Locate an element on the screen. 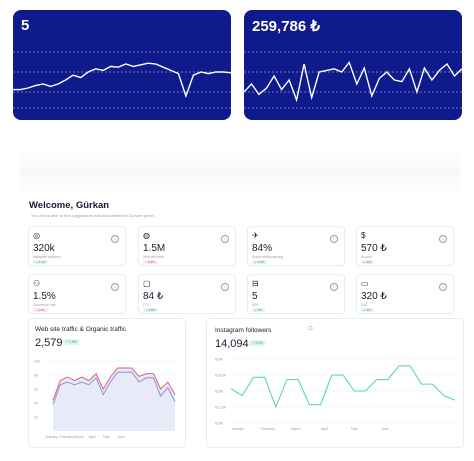 The height and width of the screenshot is (461, 474). y-tick-label: 60 is located at coordinates (36, 390).